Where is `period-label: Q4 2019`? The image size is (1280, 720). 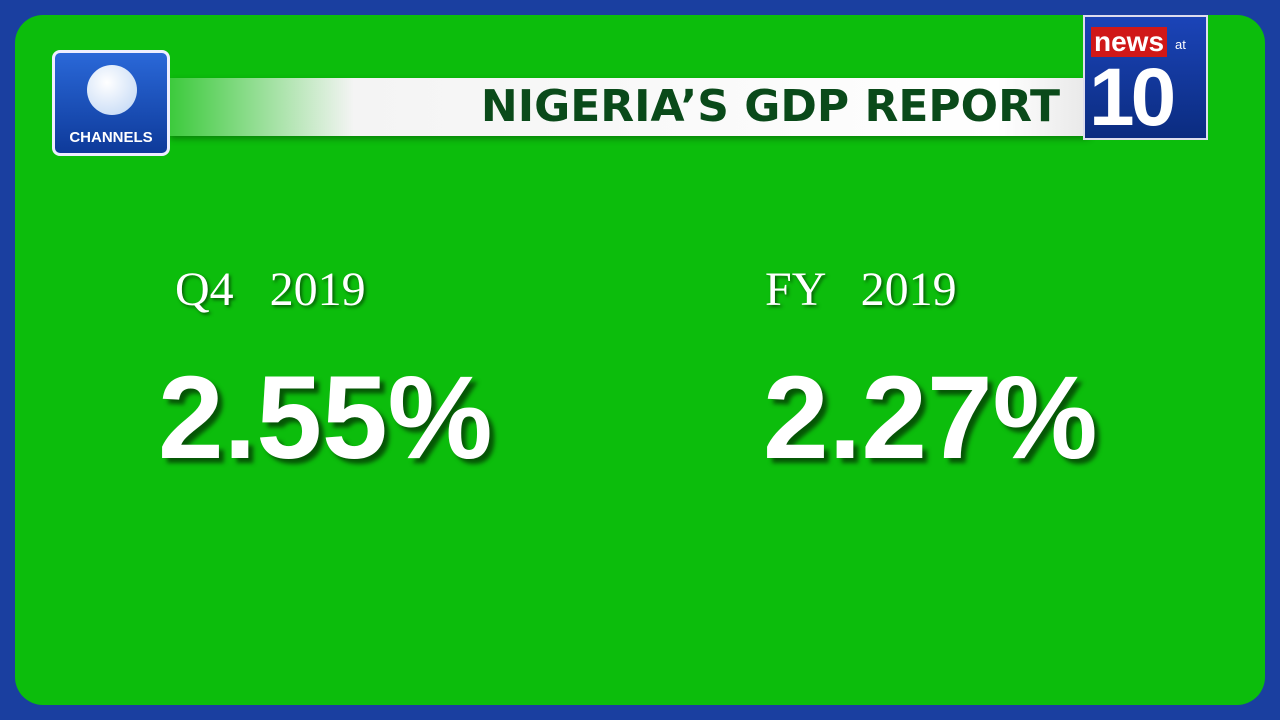
period-label: Q4 2019 is located at coordinates (270, 289).